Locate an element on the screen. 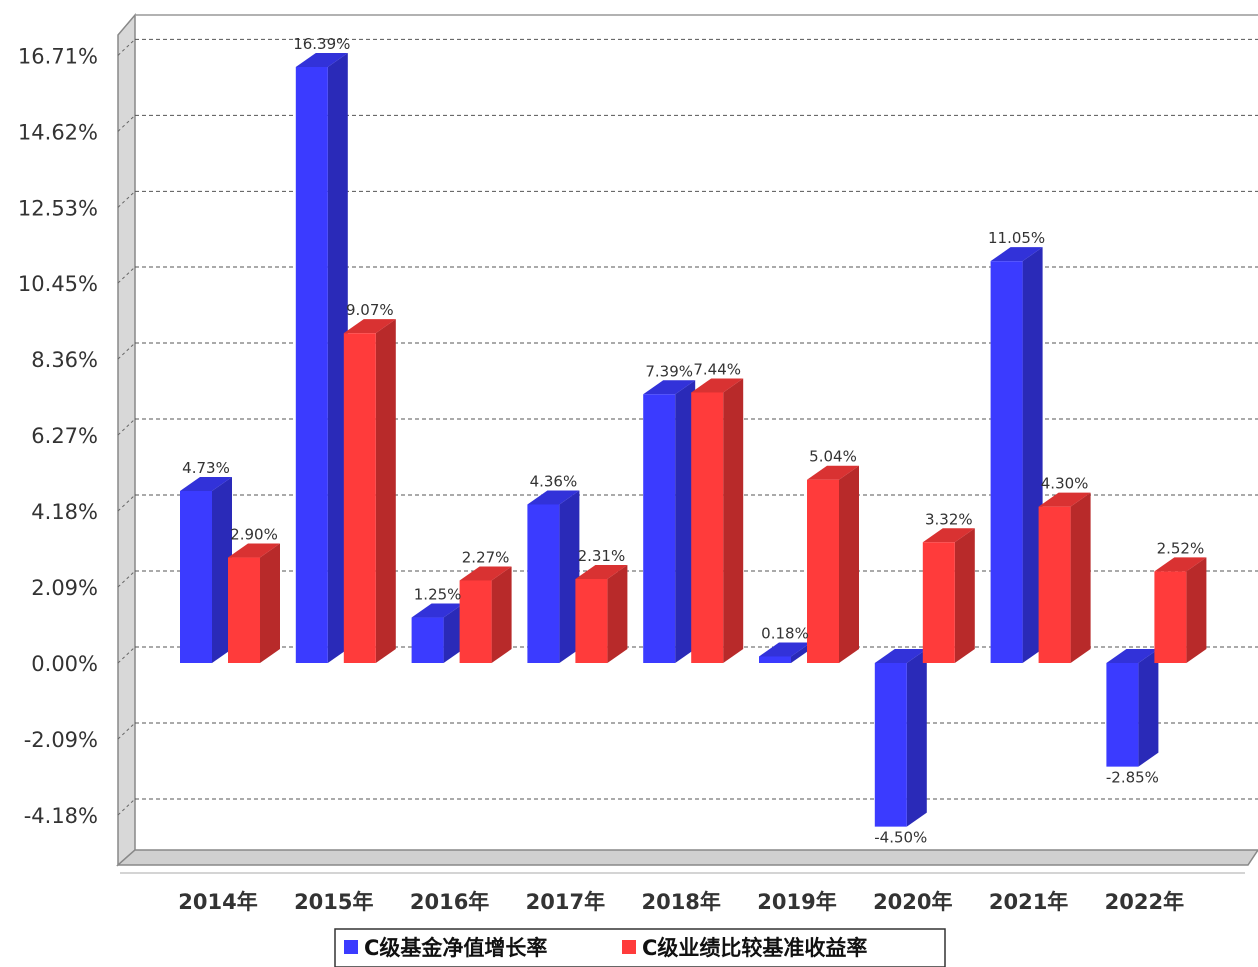  data-label: 4.73% is located at coordinates (206, 468).